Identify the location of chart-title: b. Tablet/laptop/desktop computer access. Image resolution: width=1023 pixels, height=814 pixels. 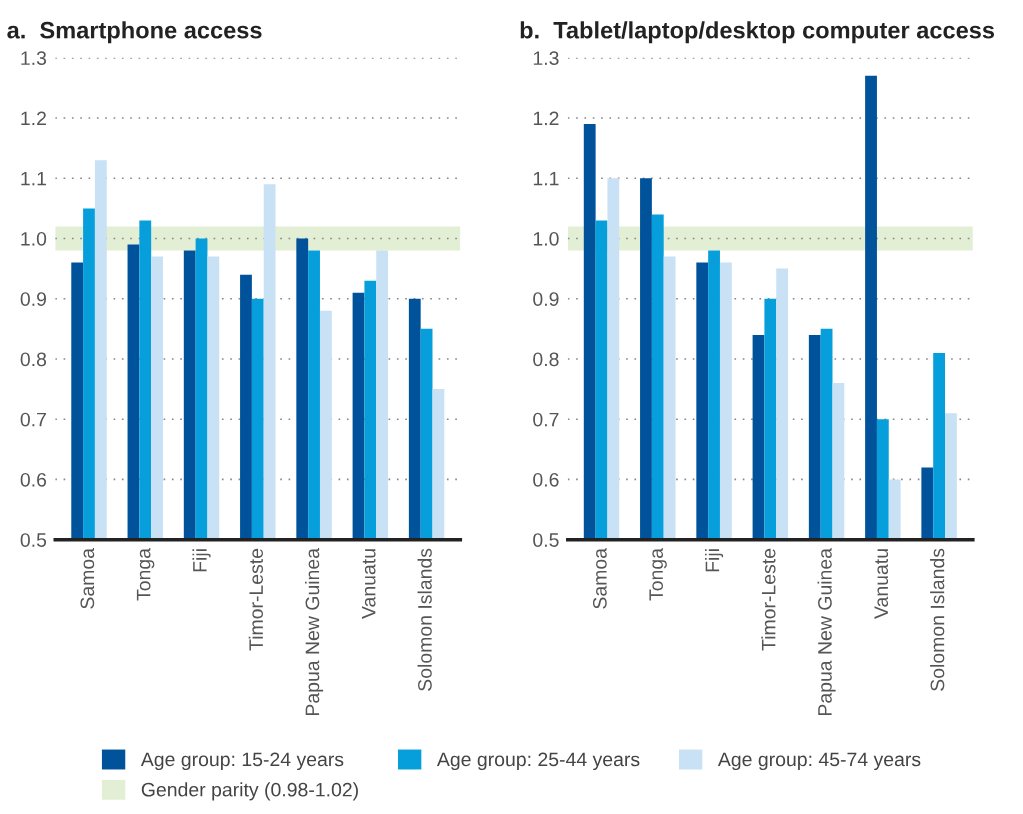
(757, 32).